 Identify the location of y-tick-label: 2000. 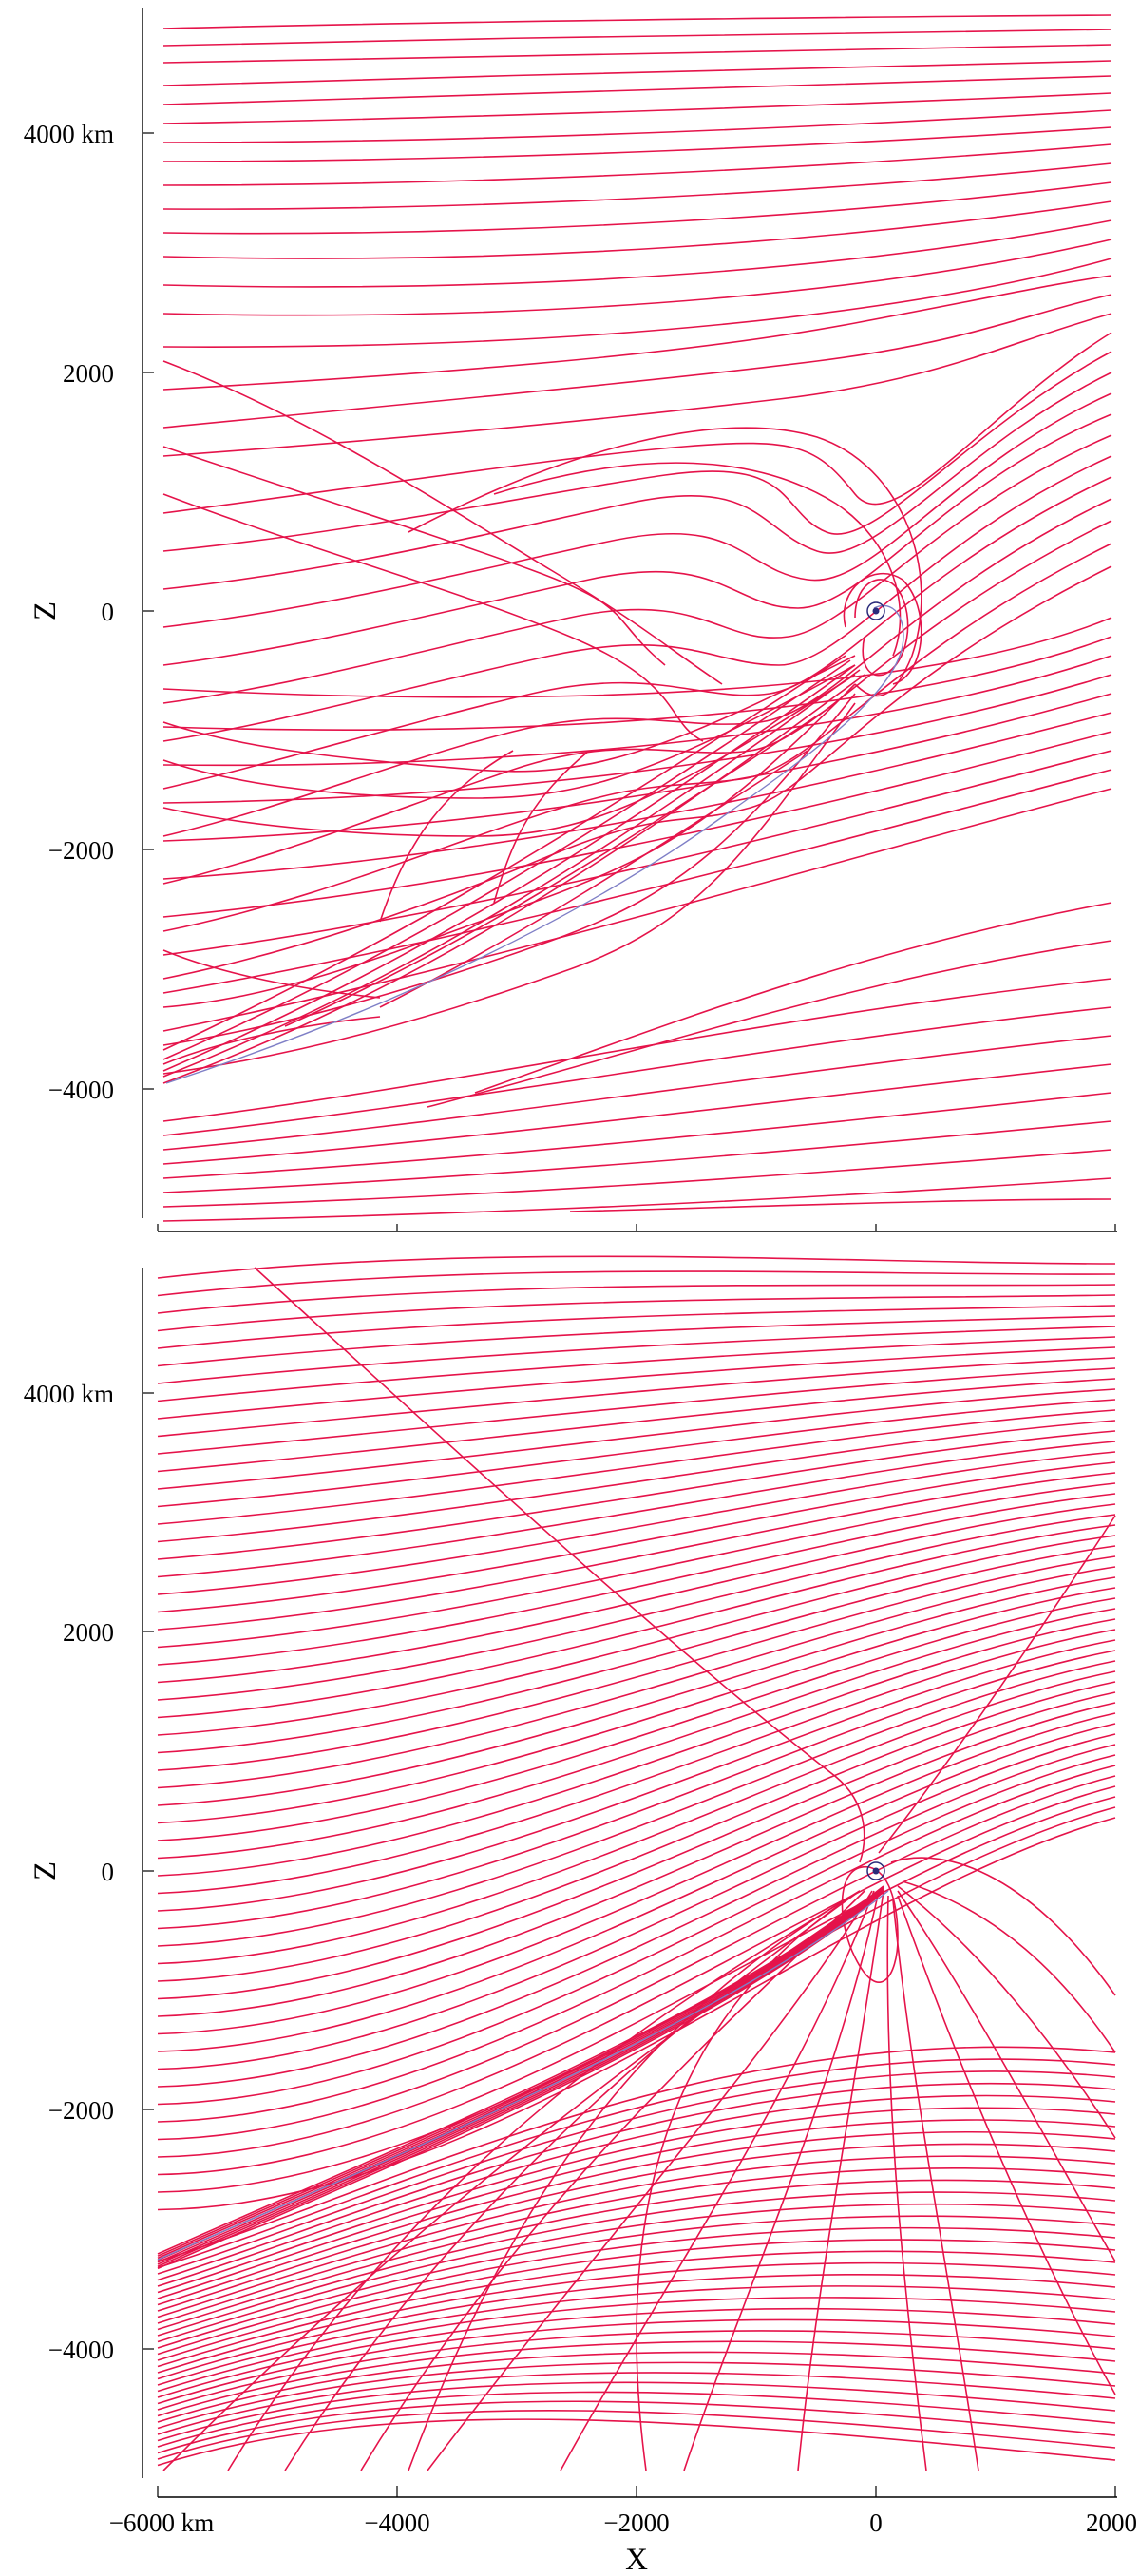
(88, 1632).